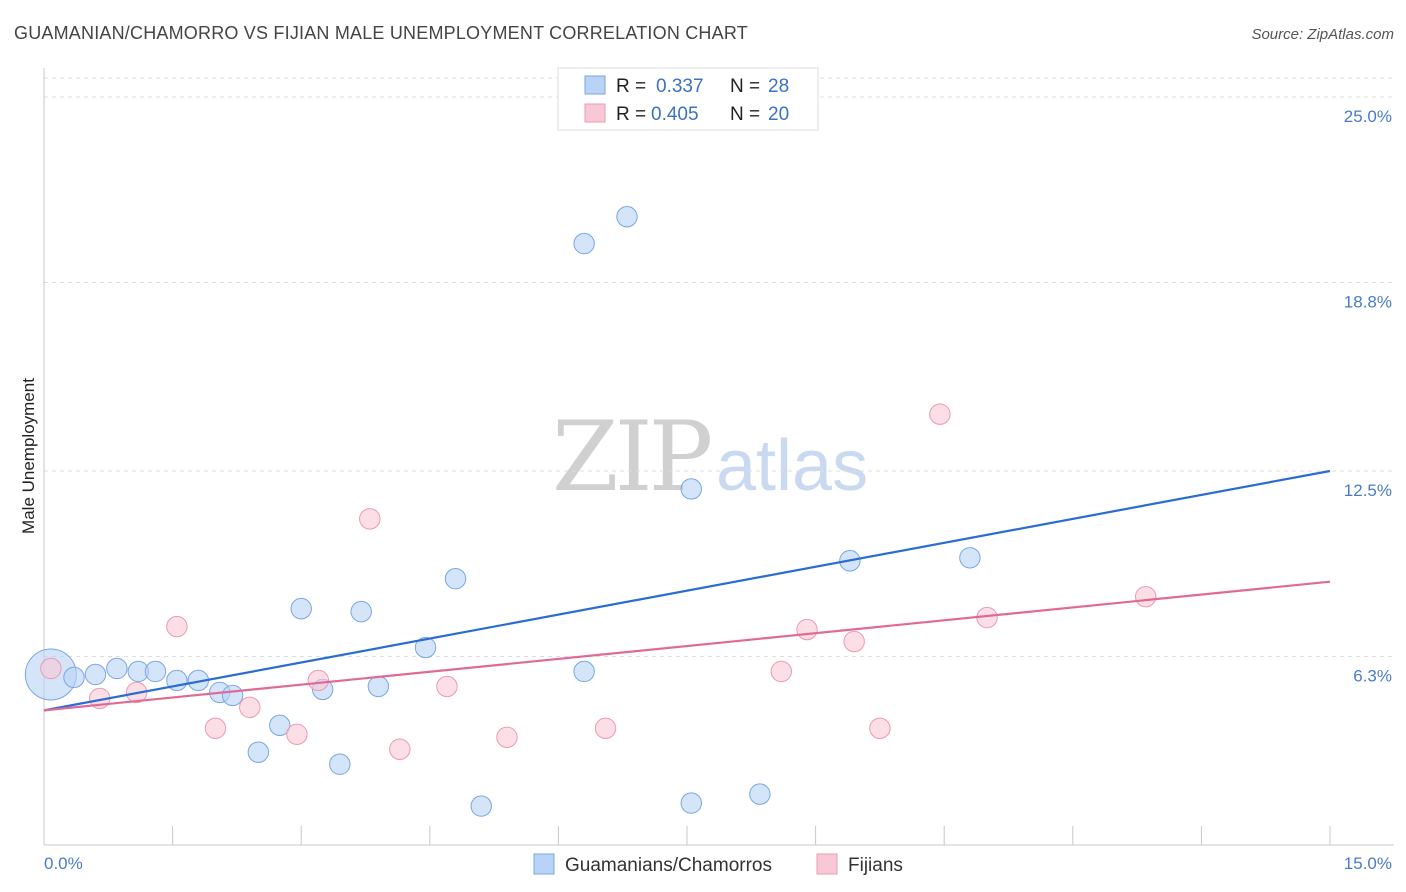 This screenshot has width=1406, height=892. Describe the element at coordinates (668, 865) in the screenshot. I see `series-legend-label-guamanians: Guamanians/Chamorros` at that location.